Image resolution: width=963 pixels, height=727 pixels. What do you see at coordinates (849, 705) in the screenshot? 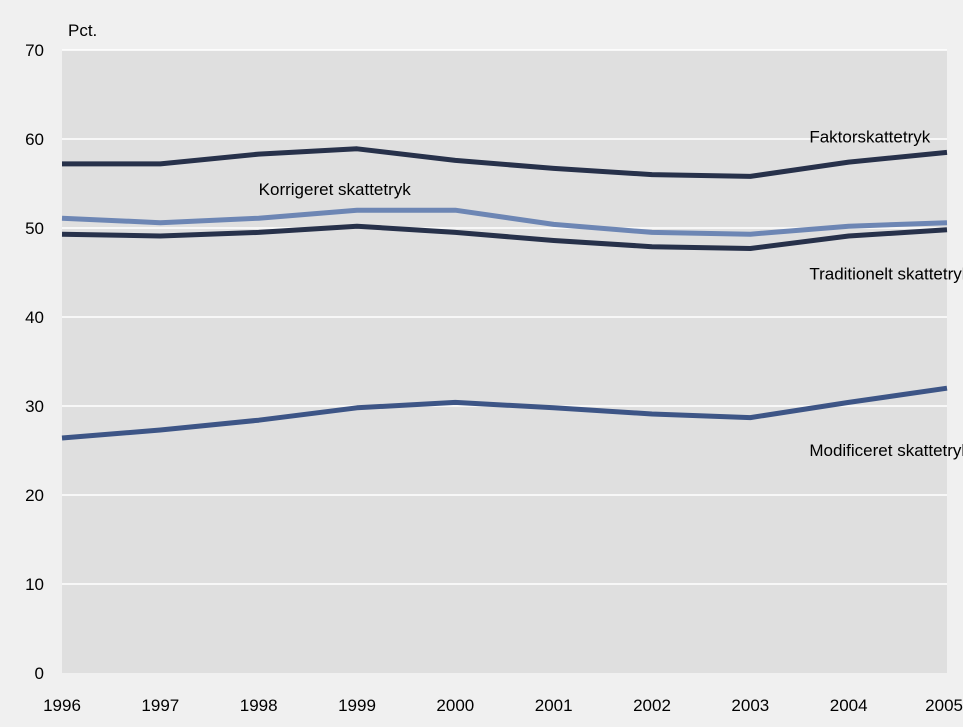
I see `x-tick-label: 2004` at bounding box center [849, 705].